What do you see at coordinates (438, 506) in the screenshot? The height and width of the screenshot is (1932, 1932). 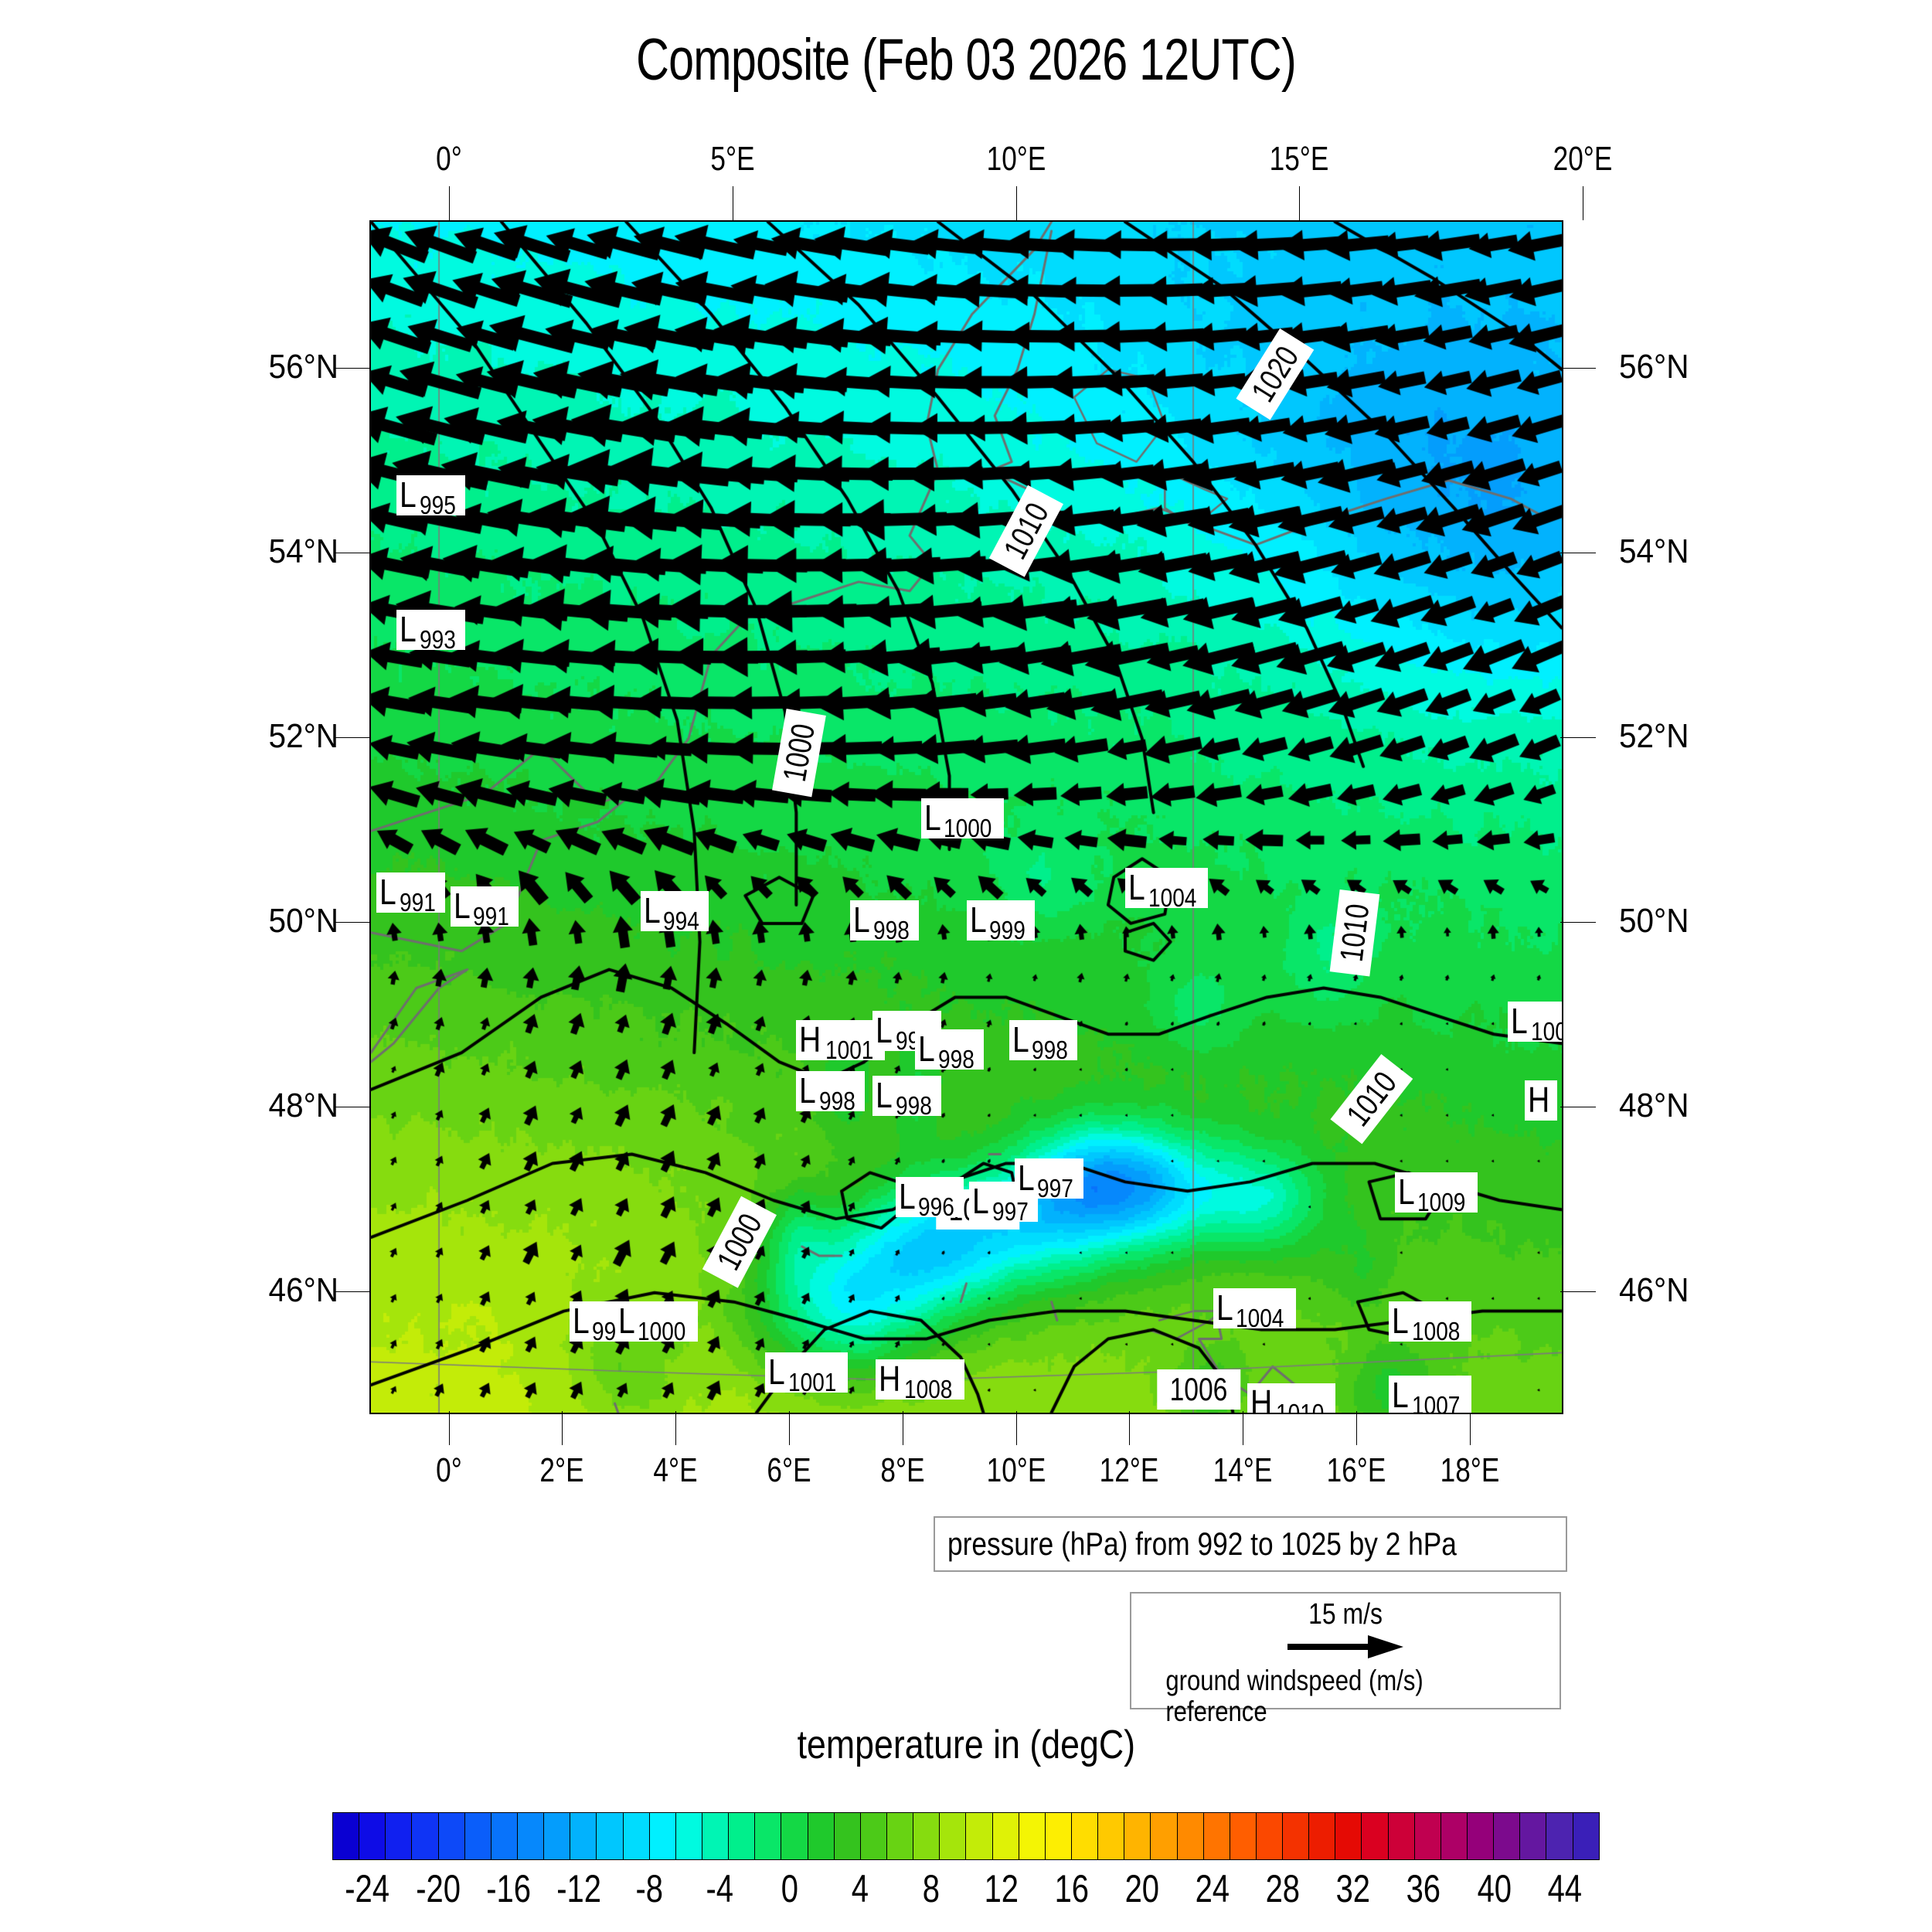 I see `pressure-marker-value: 995` at bounding box center [438, 506].